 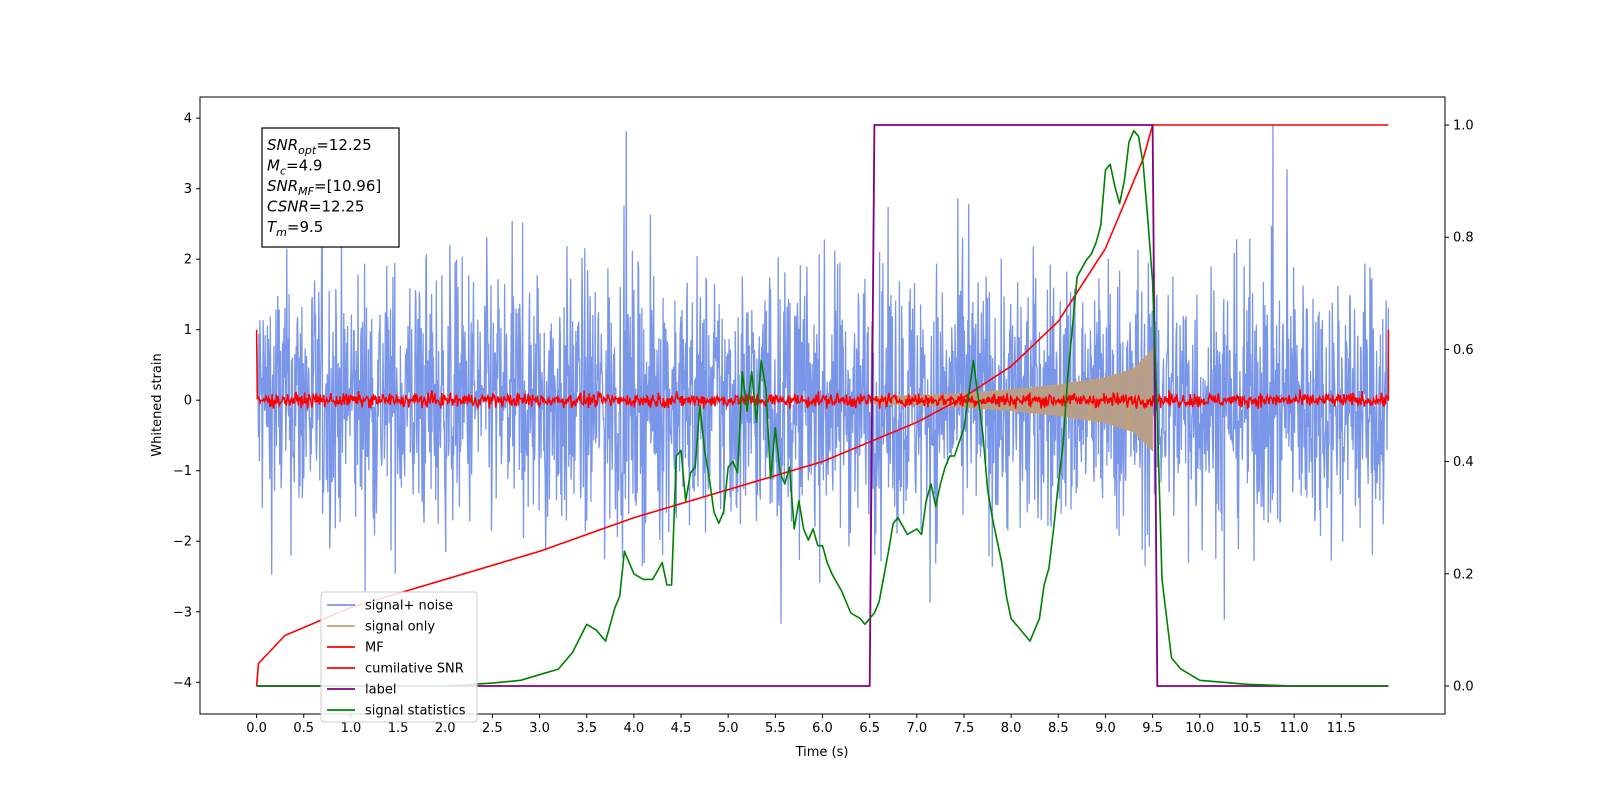 I want to click on x-tick-label: 2.5, so click(x=492, y=728).